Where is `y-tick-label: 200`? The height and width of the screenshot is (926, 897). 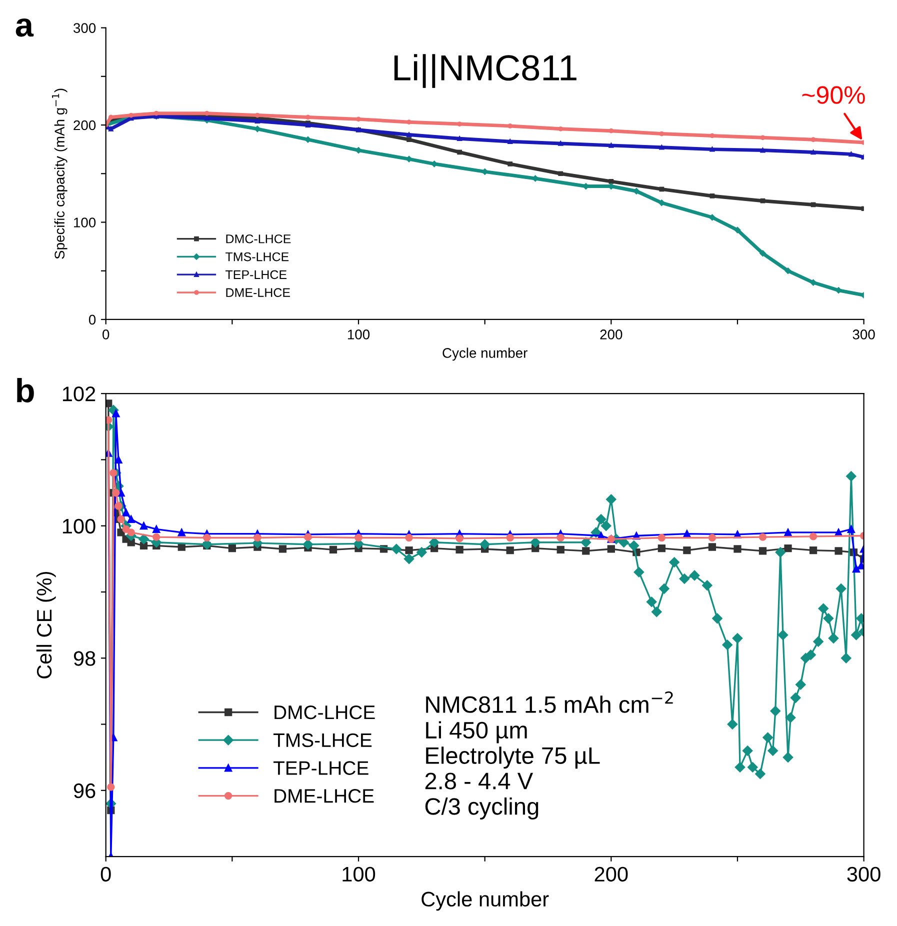 y-tick-label: 200 is located at coordinates (85, 125).